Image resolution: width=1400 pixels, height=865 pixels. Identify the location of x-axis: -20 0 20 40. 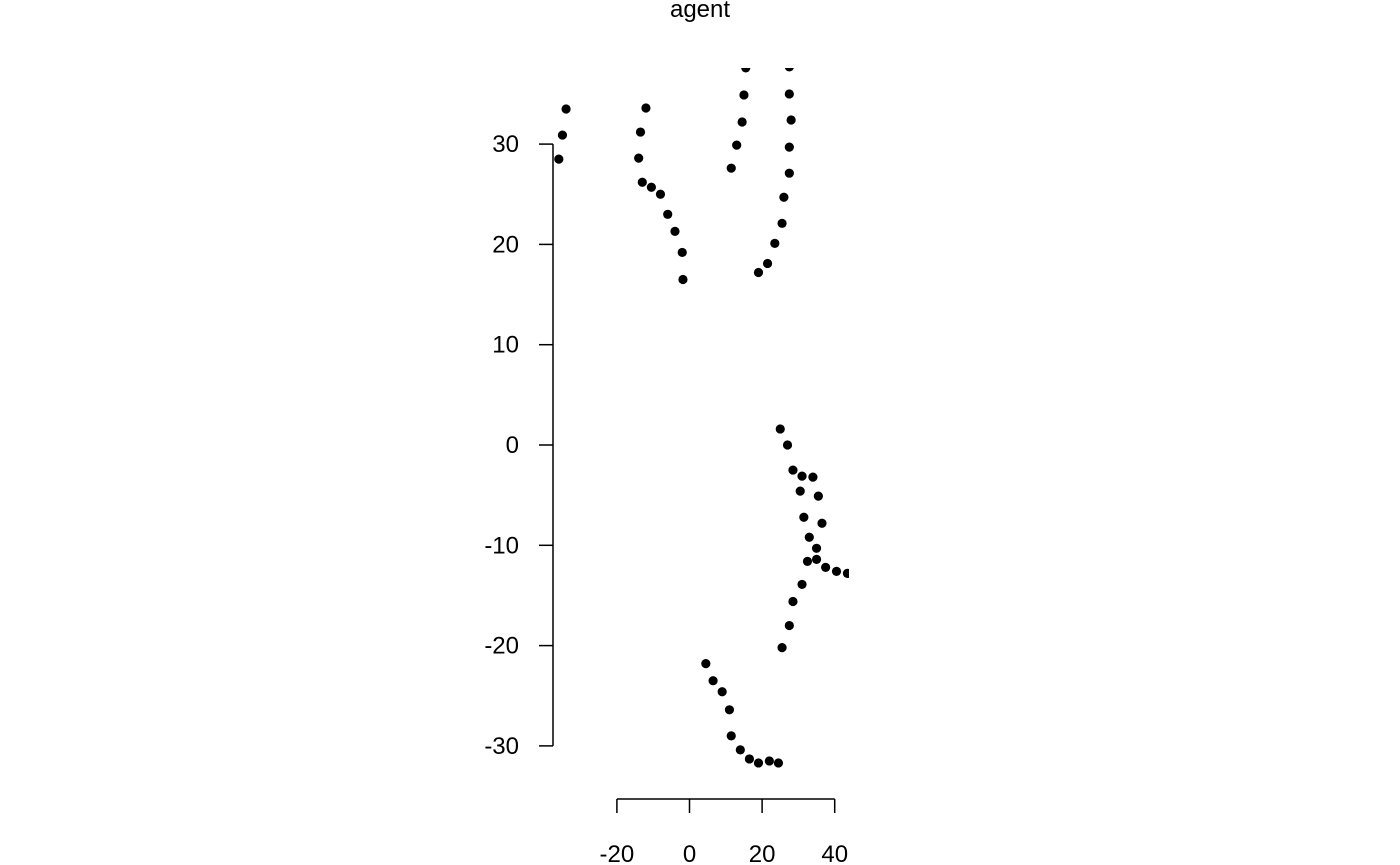
(724, 831).